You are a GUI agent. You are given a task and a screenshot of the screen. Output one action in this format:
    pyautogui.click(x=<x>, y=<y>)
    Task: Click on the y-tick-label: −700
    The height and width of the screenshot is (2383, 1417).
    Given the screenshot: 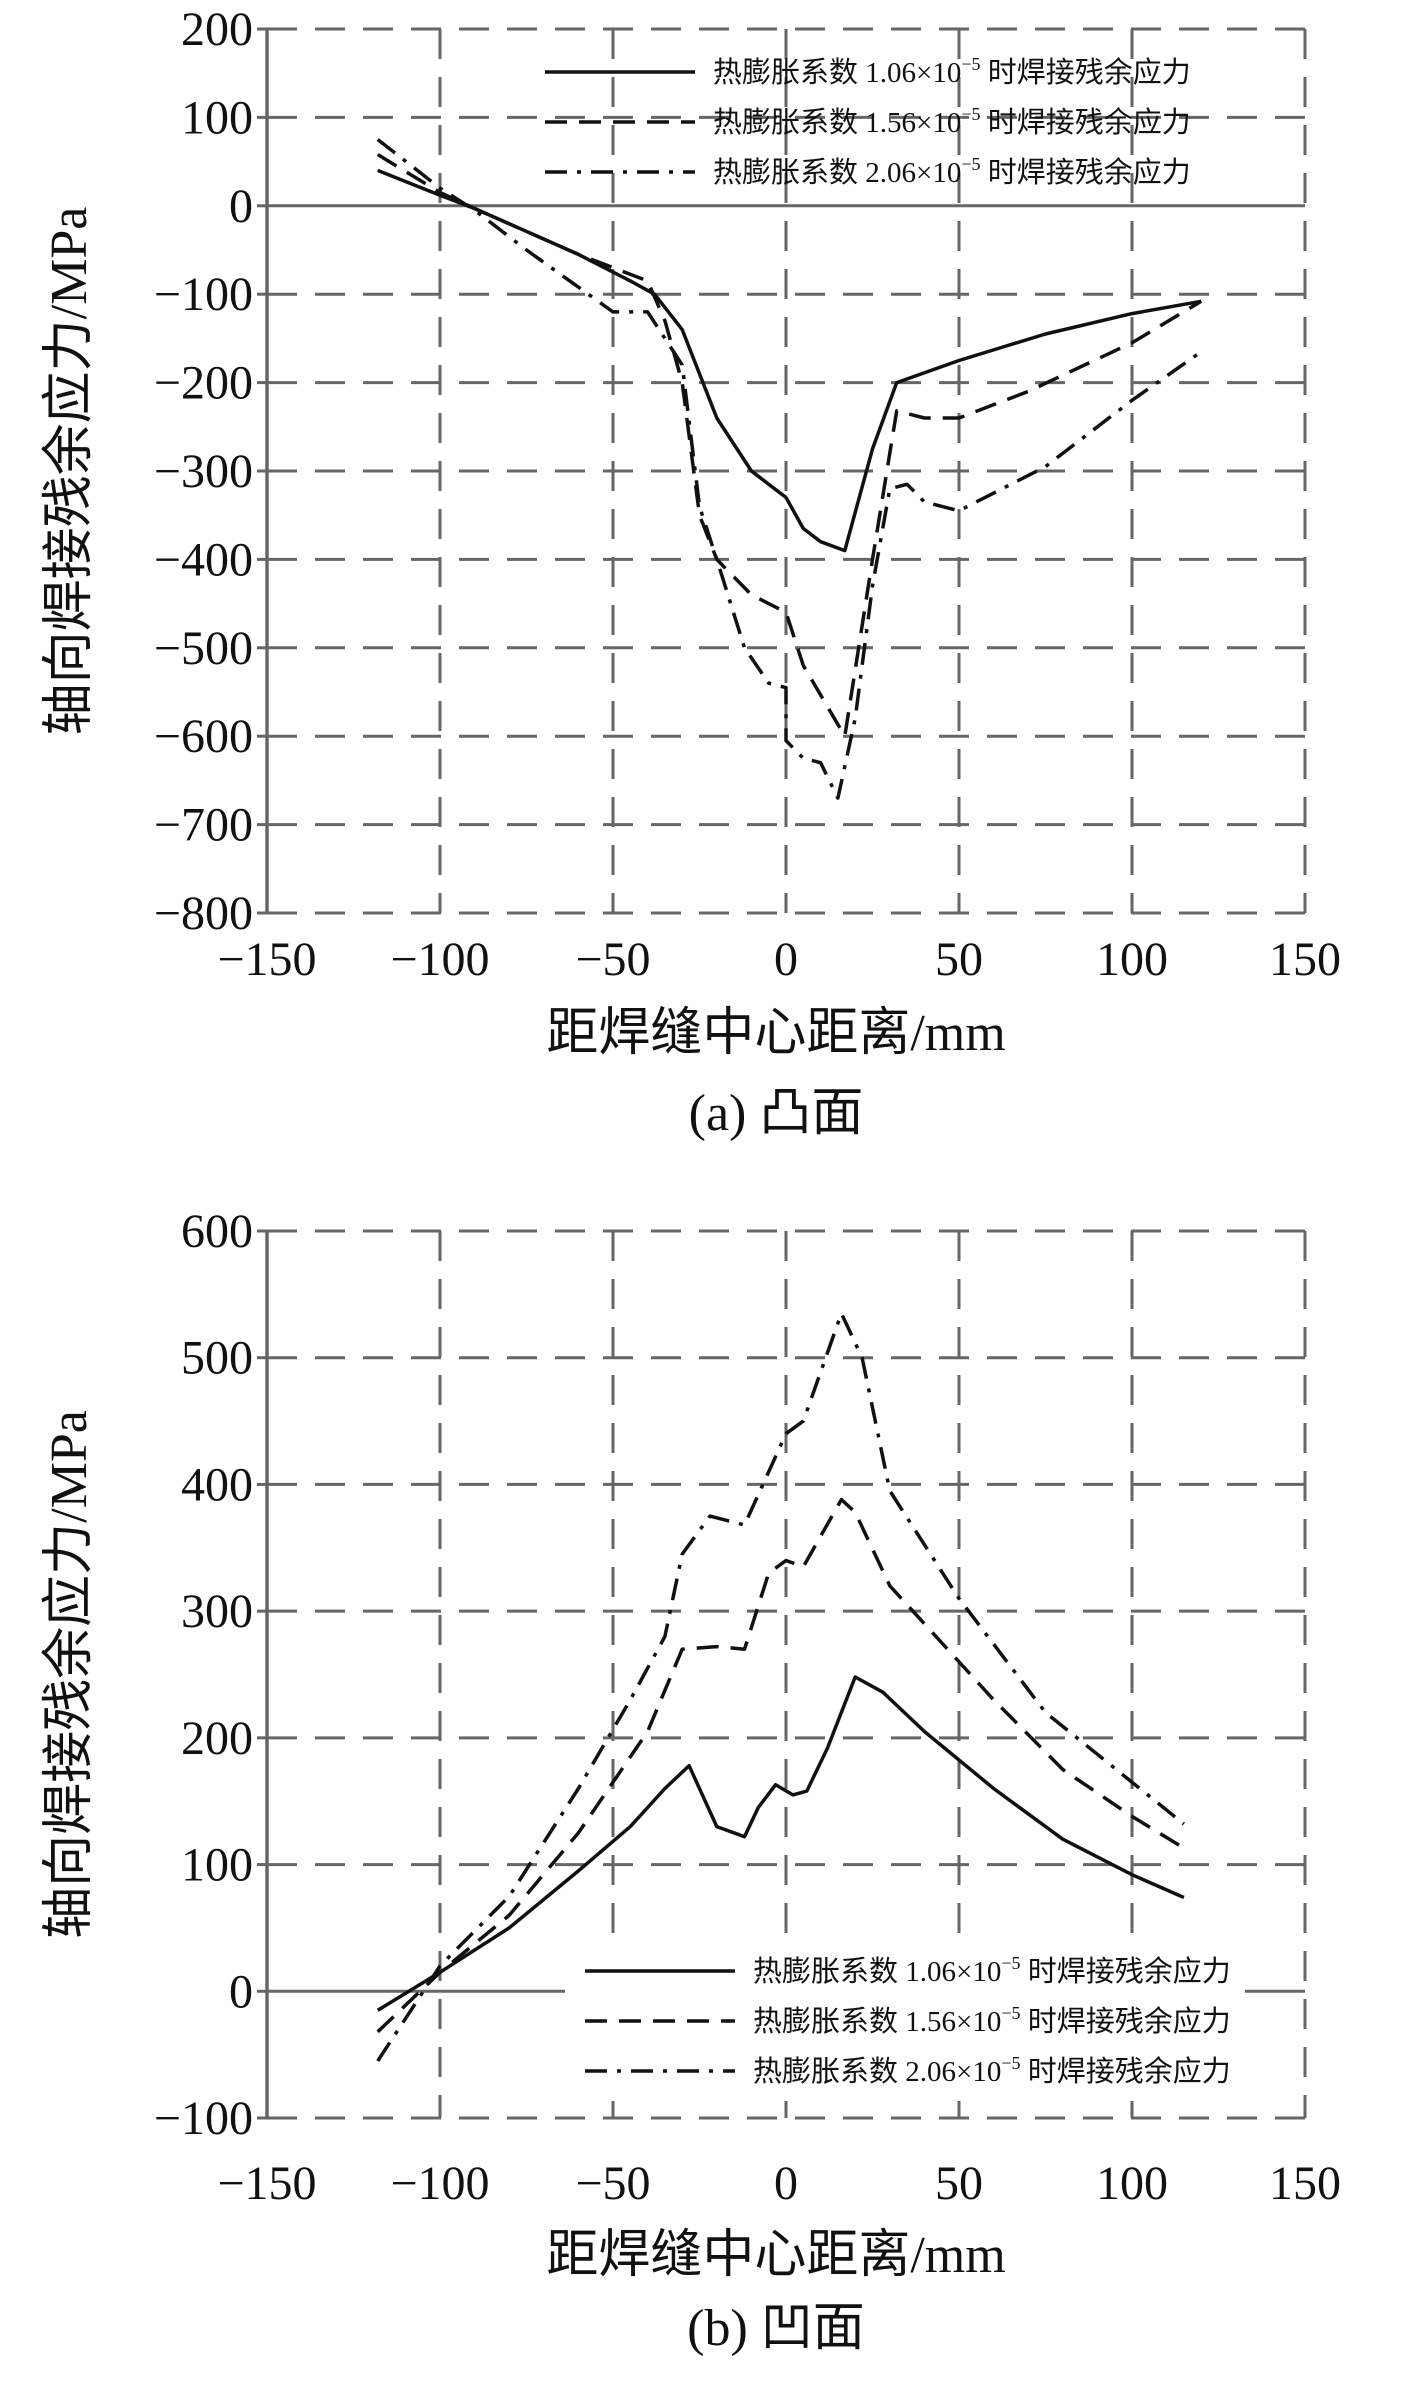 What is the action you would take?
    pyautogui.click(x=203, y=825)
    